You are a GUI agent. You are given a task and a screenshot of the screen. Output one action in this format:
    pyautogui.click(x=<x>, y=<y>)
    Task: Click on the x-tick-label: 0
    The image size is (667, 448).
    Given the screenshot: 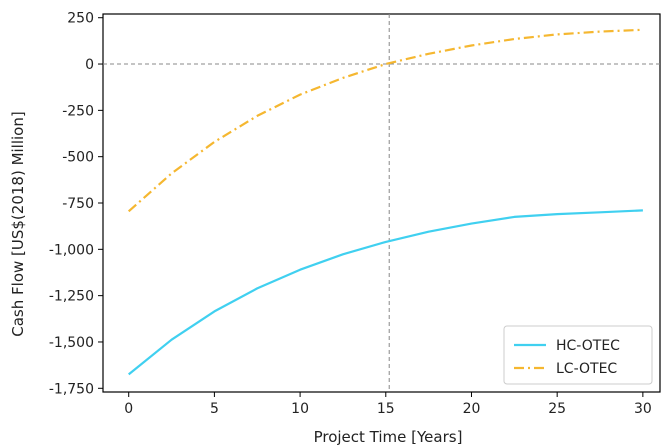 What is the action you would take?
    pyautogui.click(x=128, y=409)
    